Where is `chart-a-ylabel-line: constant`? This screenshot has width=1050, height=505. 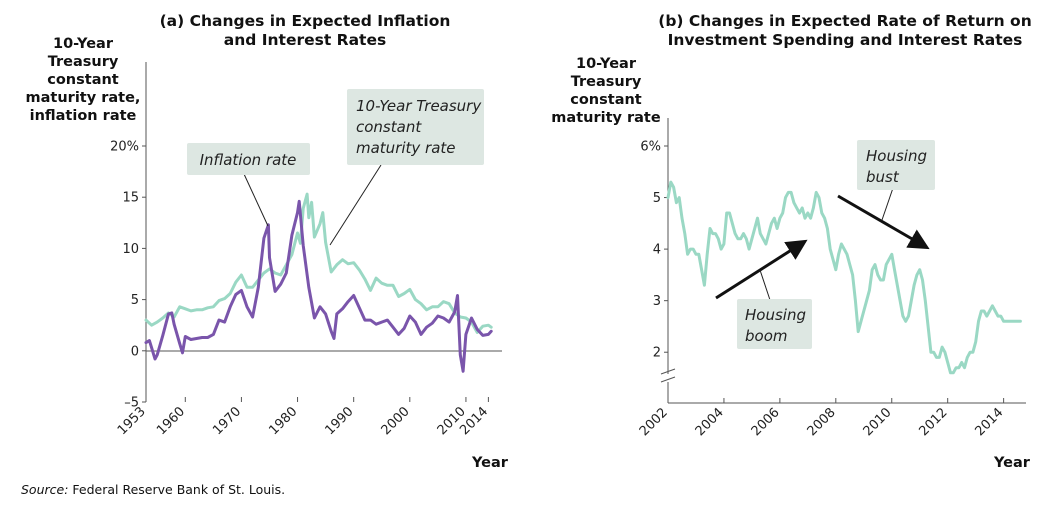
chart-a-ylabel-line: constant is located at coordinates (83, 80).